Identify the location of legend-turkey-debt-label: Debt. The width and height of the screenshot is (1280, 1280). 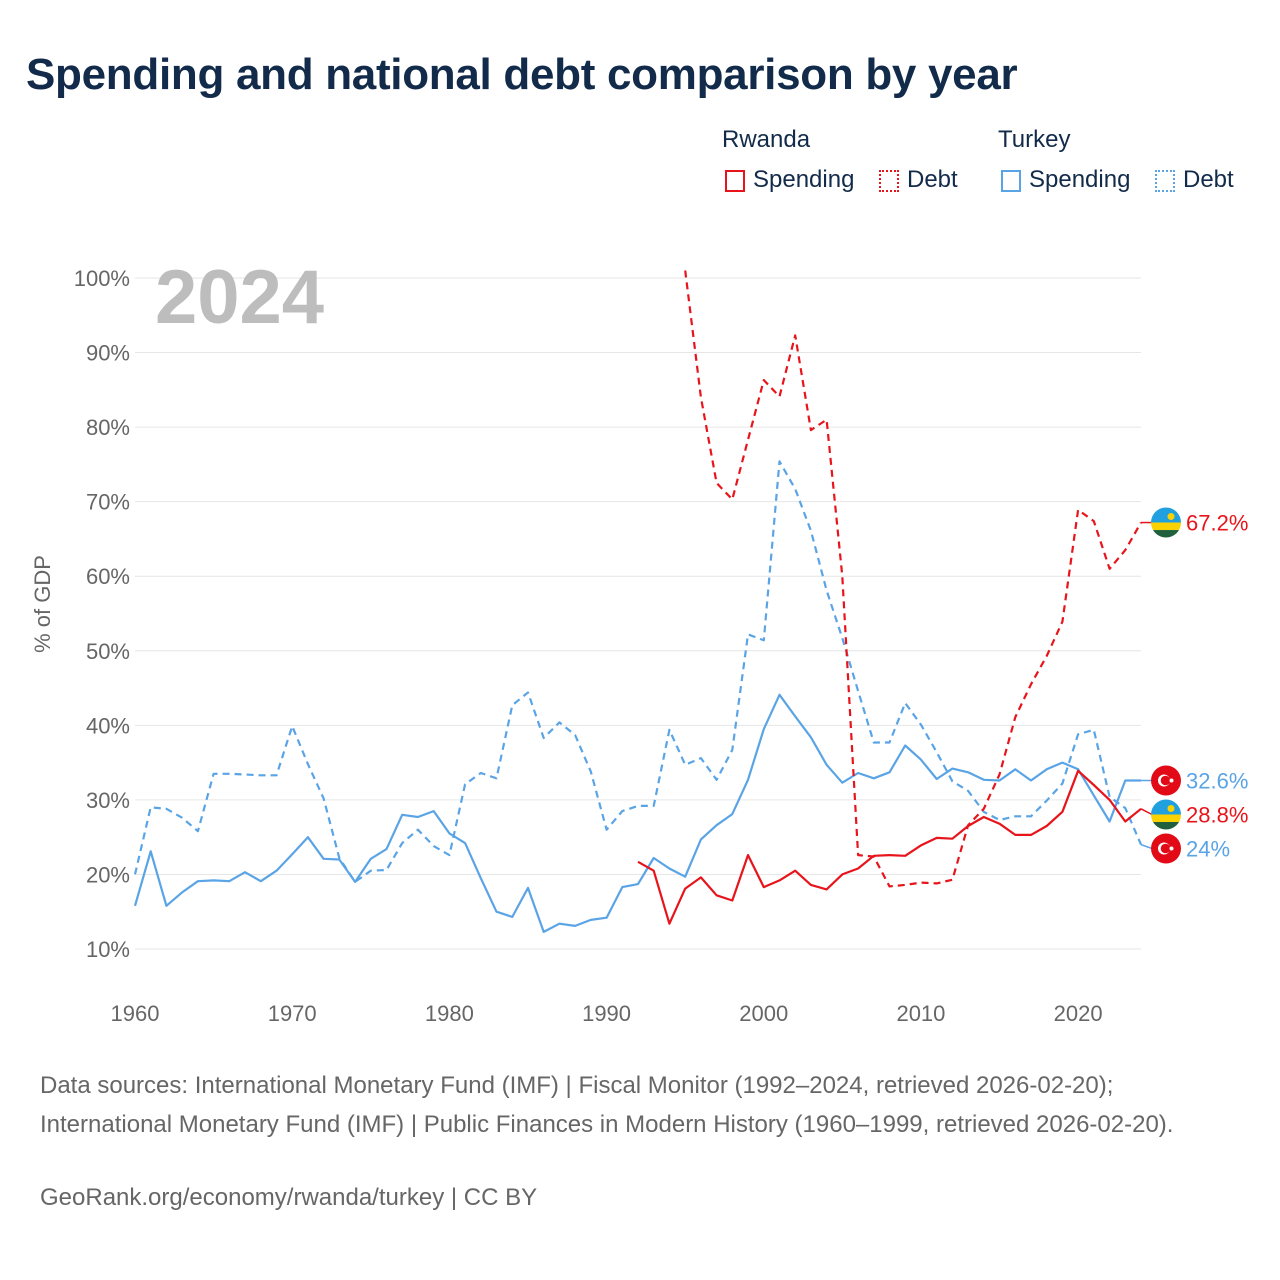
(1208, 179).